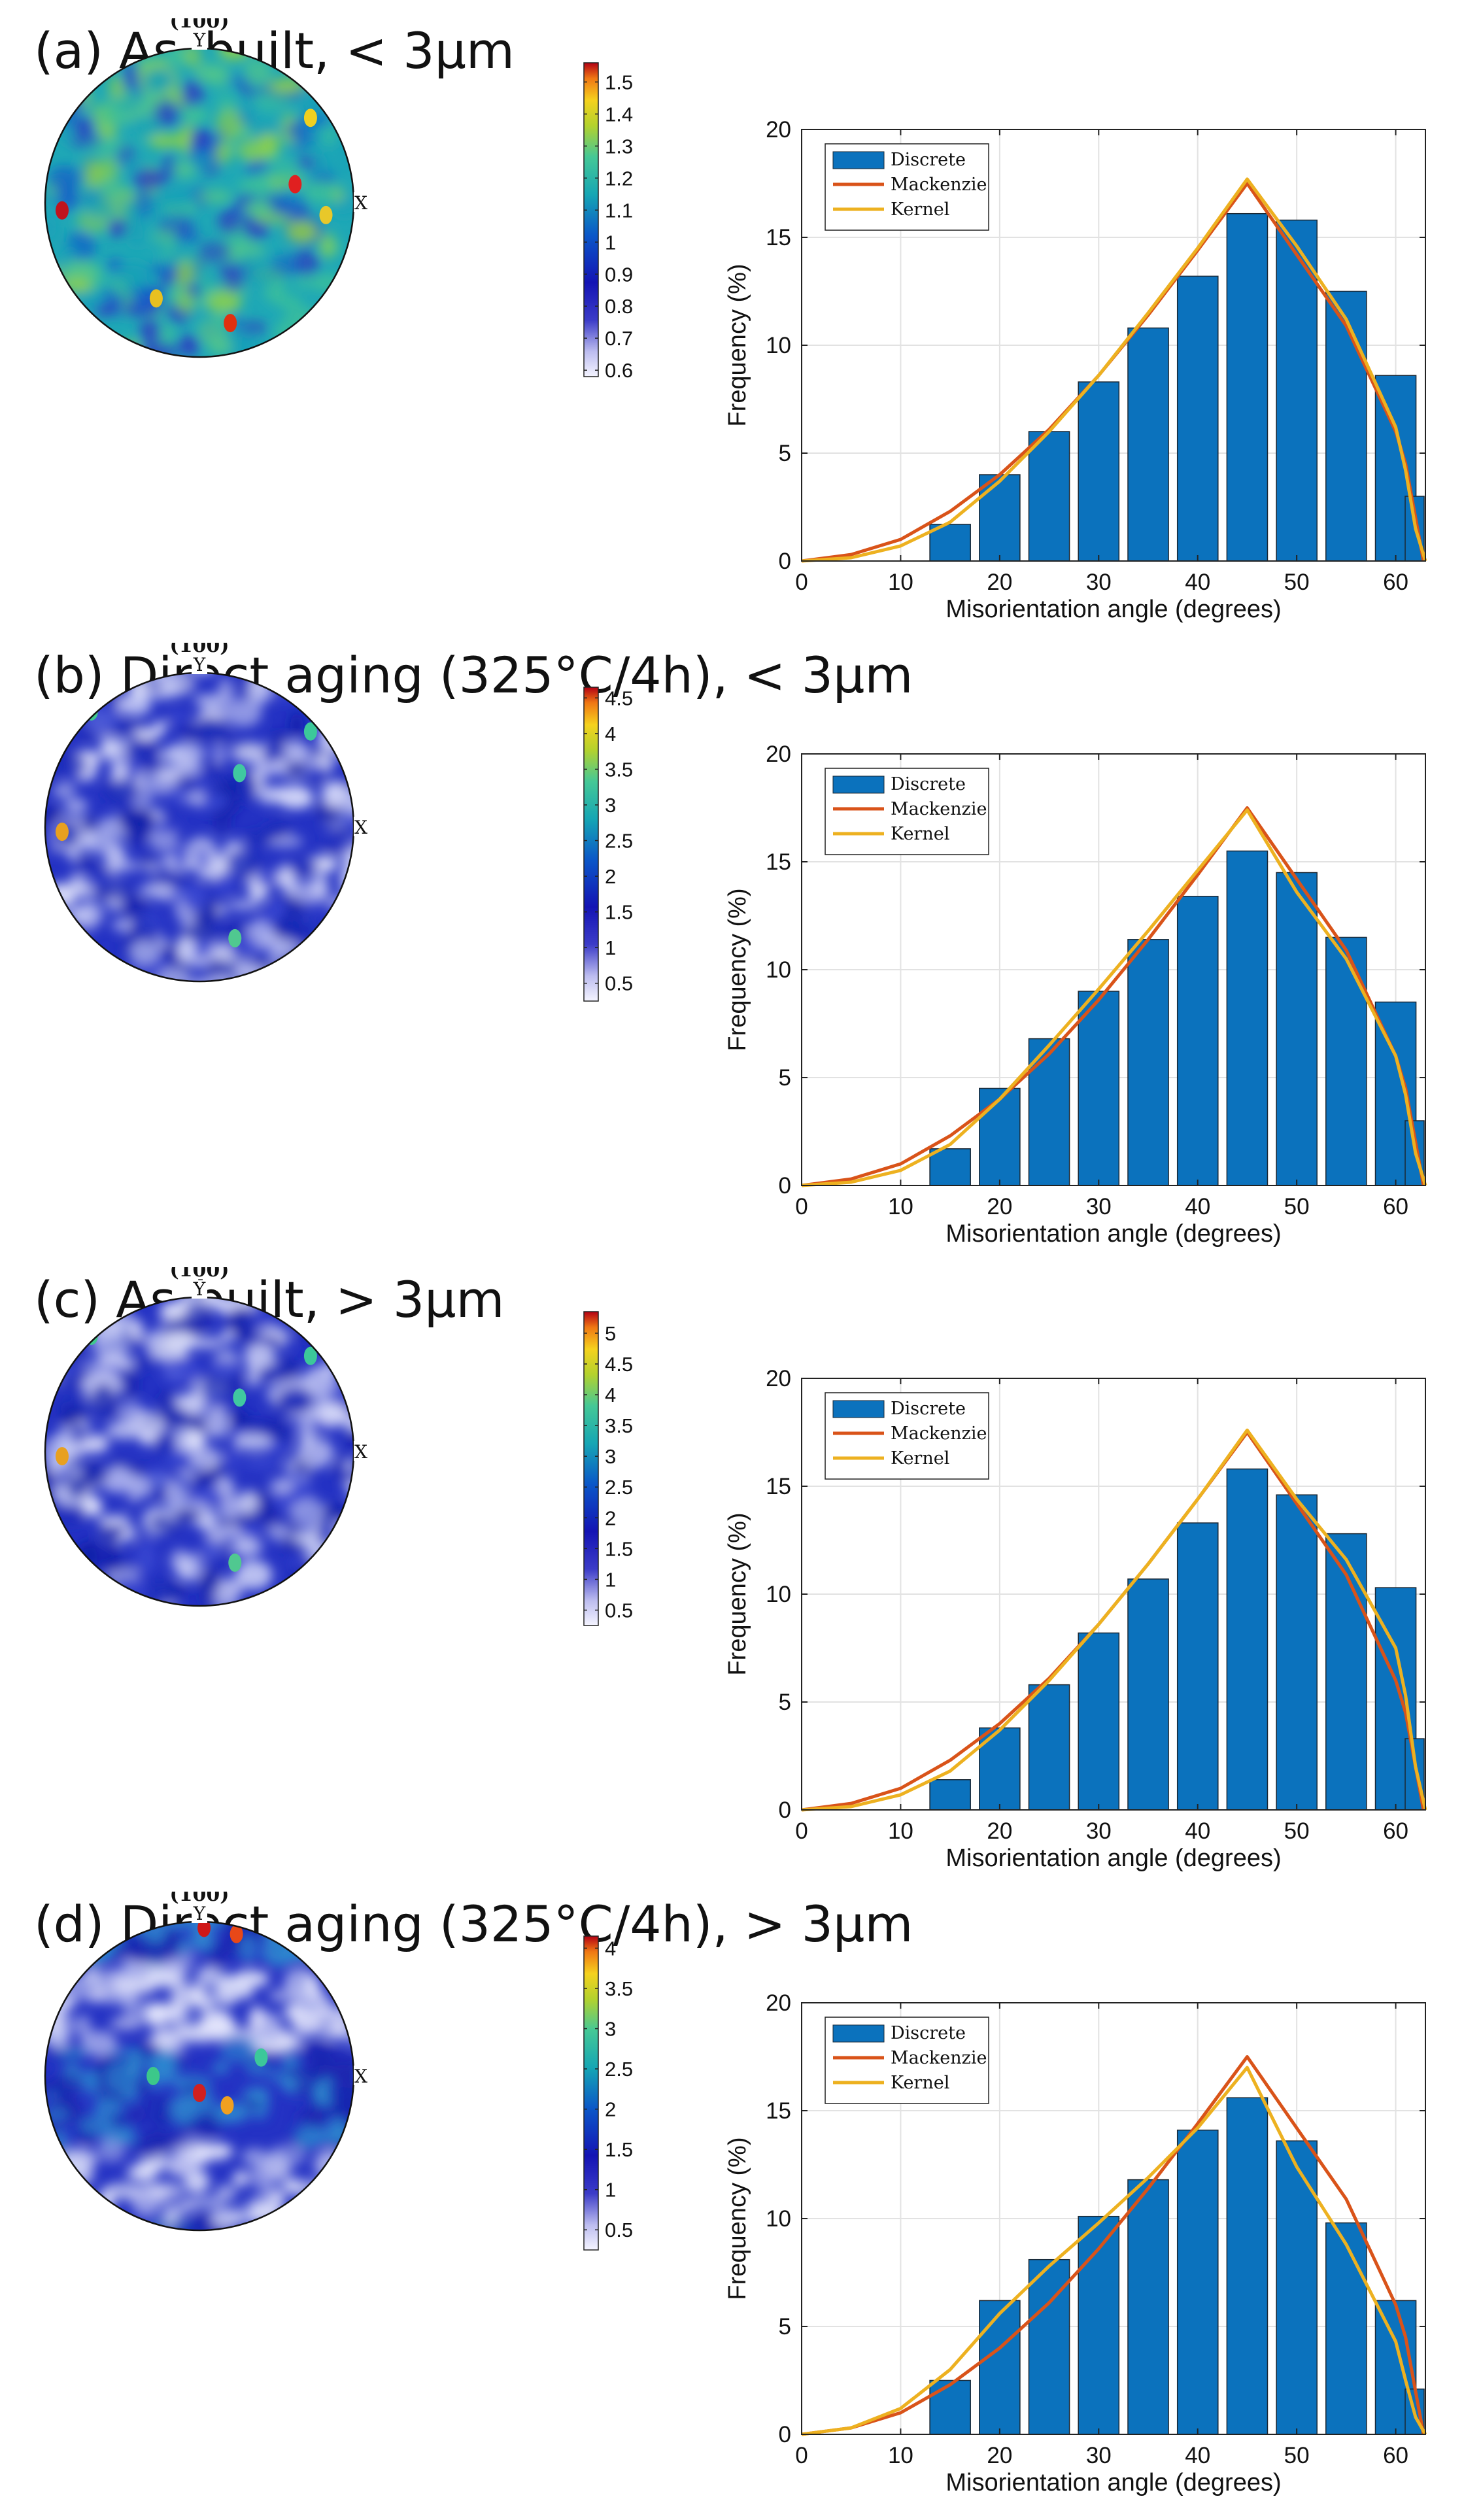  Describe the element at coordinates (619, 841) in the screenshot. I see `colorbar-tick-label: 2.5` at that location.